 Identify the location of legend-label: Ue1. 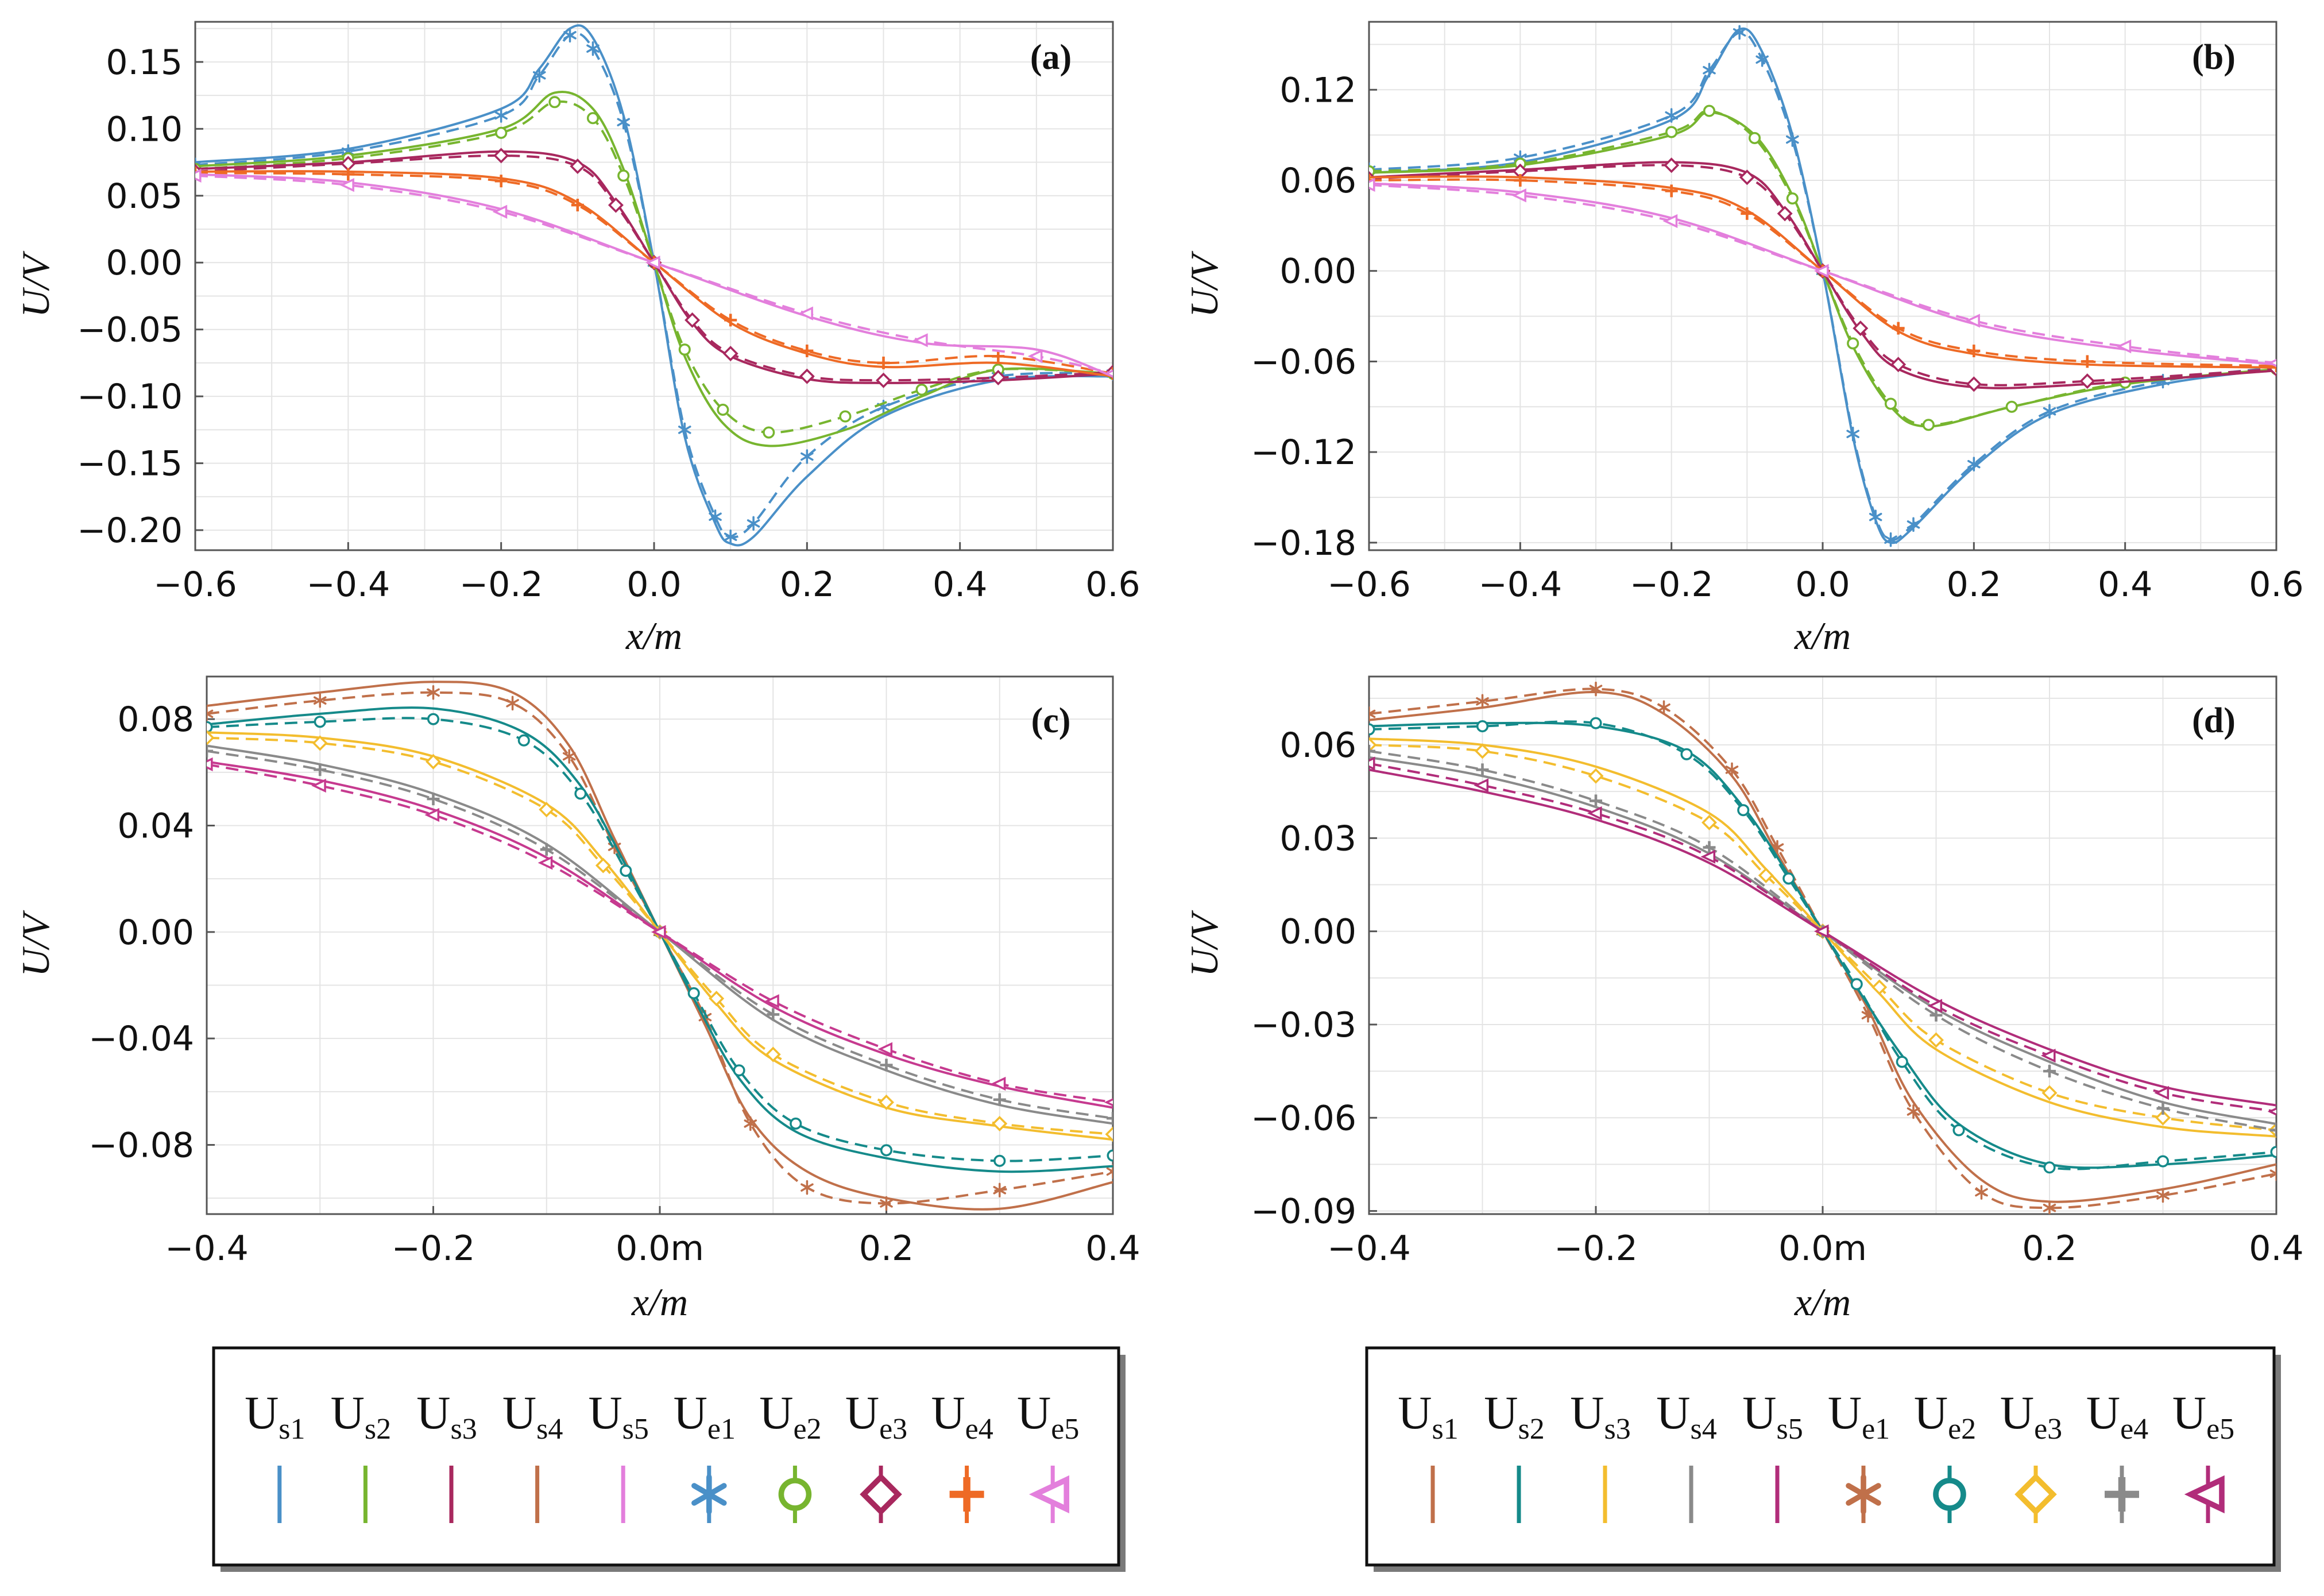
(1859, 1416).